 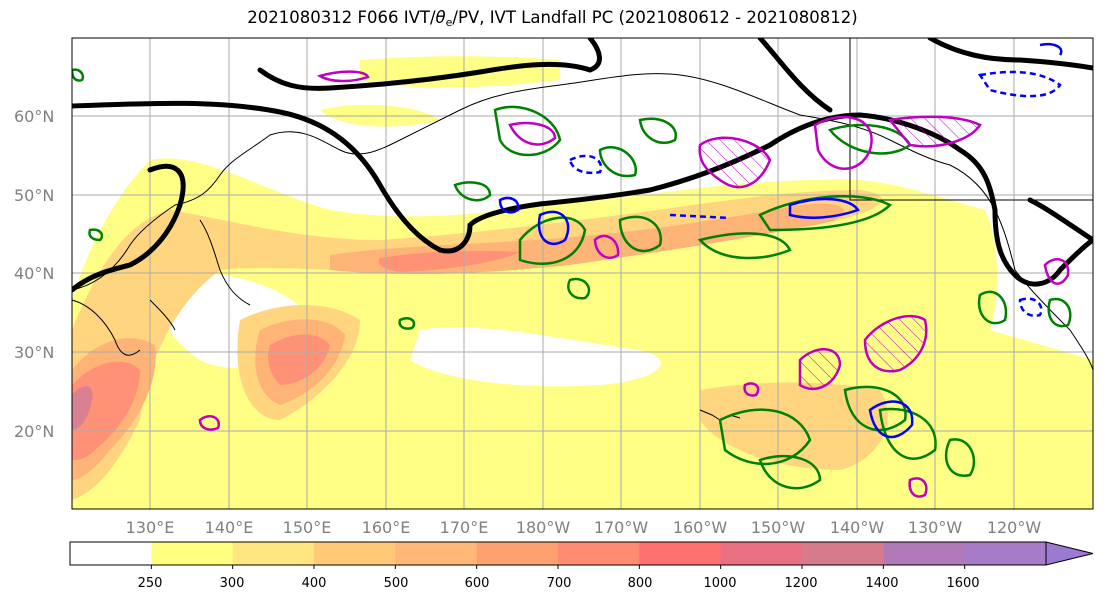 What do you see at coordinates (386, 527) in the screenshot?
I see `svg-text: 160°E` at bounding box center [386, 527].